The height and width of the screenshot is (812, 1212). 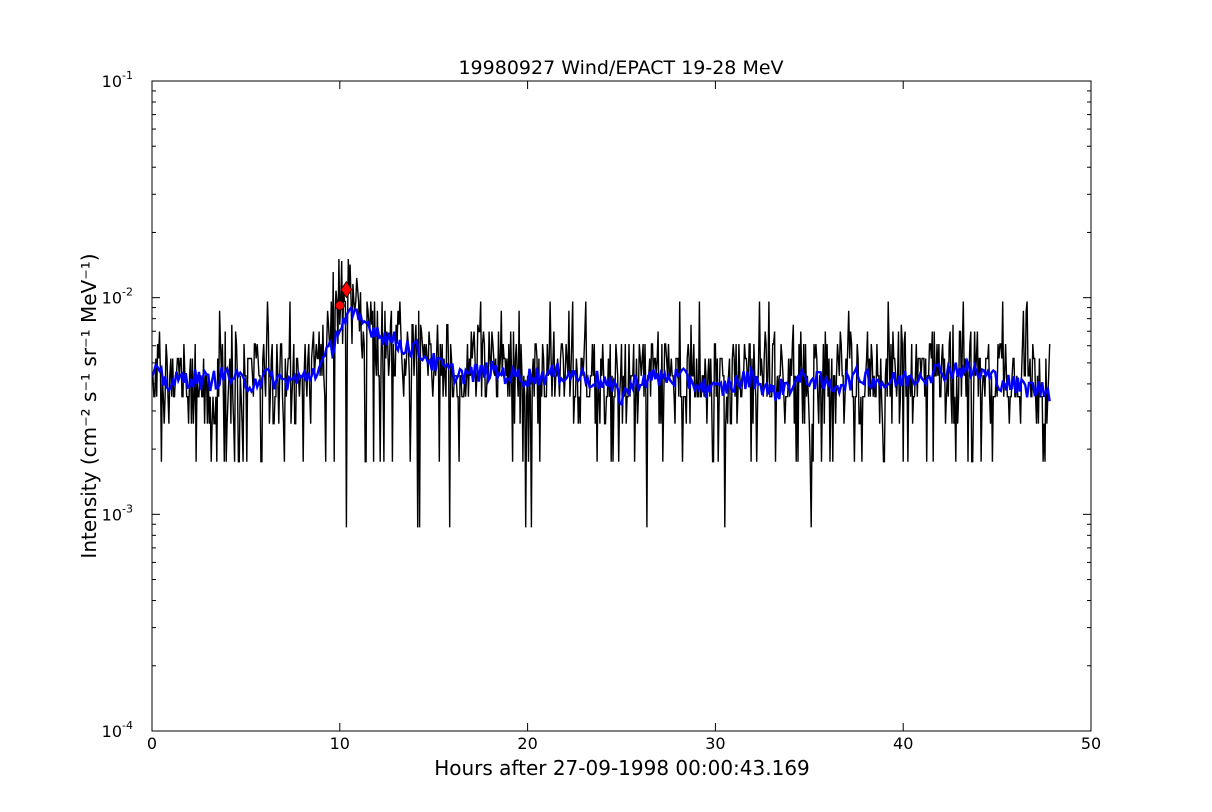 I want to click on x-tick-label: 50, so click(x=1091, y=743).